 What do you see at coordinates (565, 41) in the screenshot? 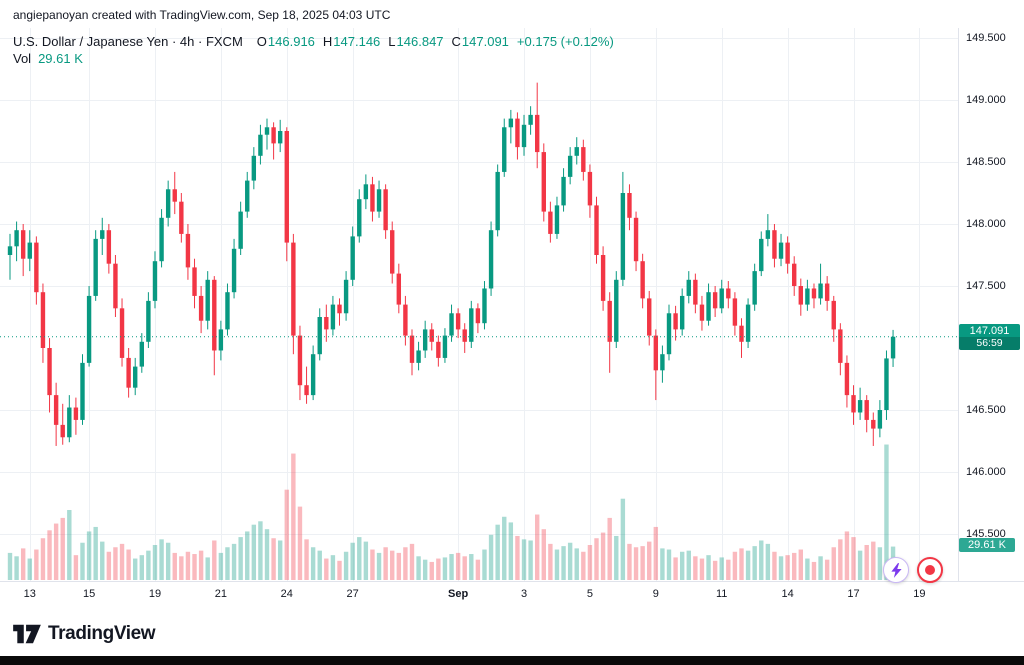
I see `change-value: +0.175 (+0.12%)` at bounding box center [565, 41].